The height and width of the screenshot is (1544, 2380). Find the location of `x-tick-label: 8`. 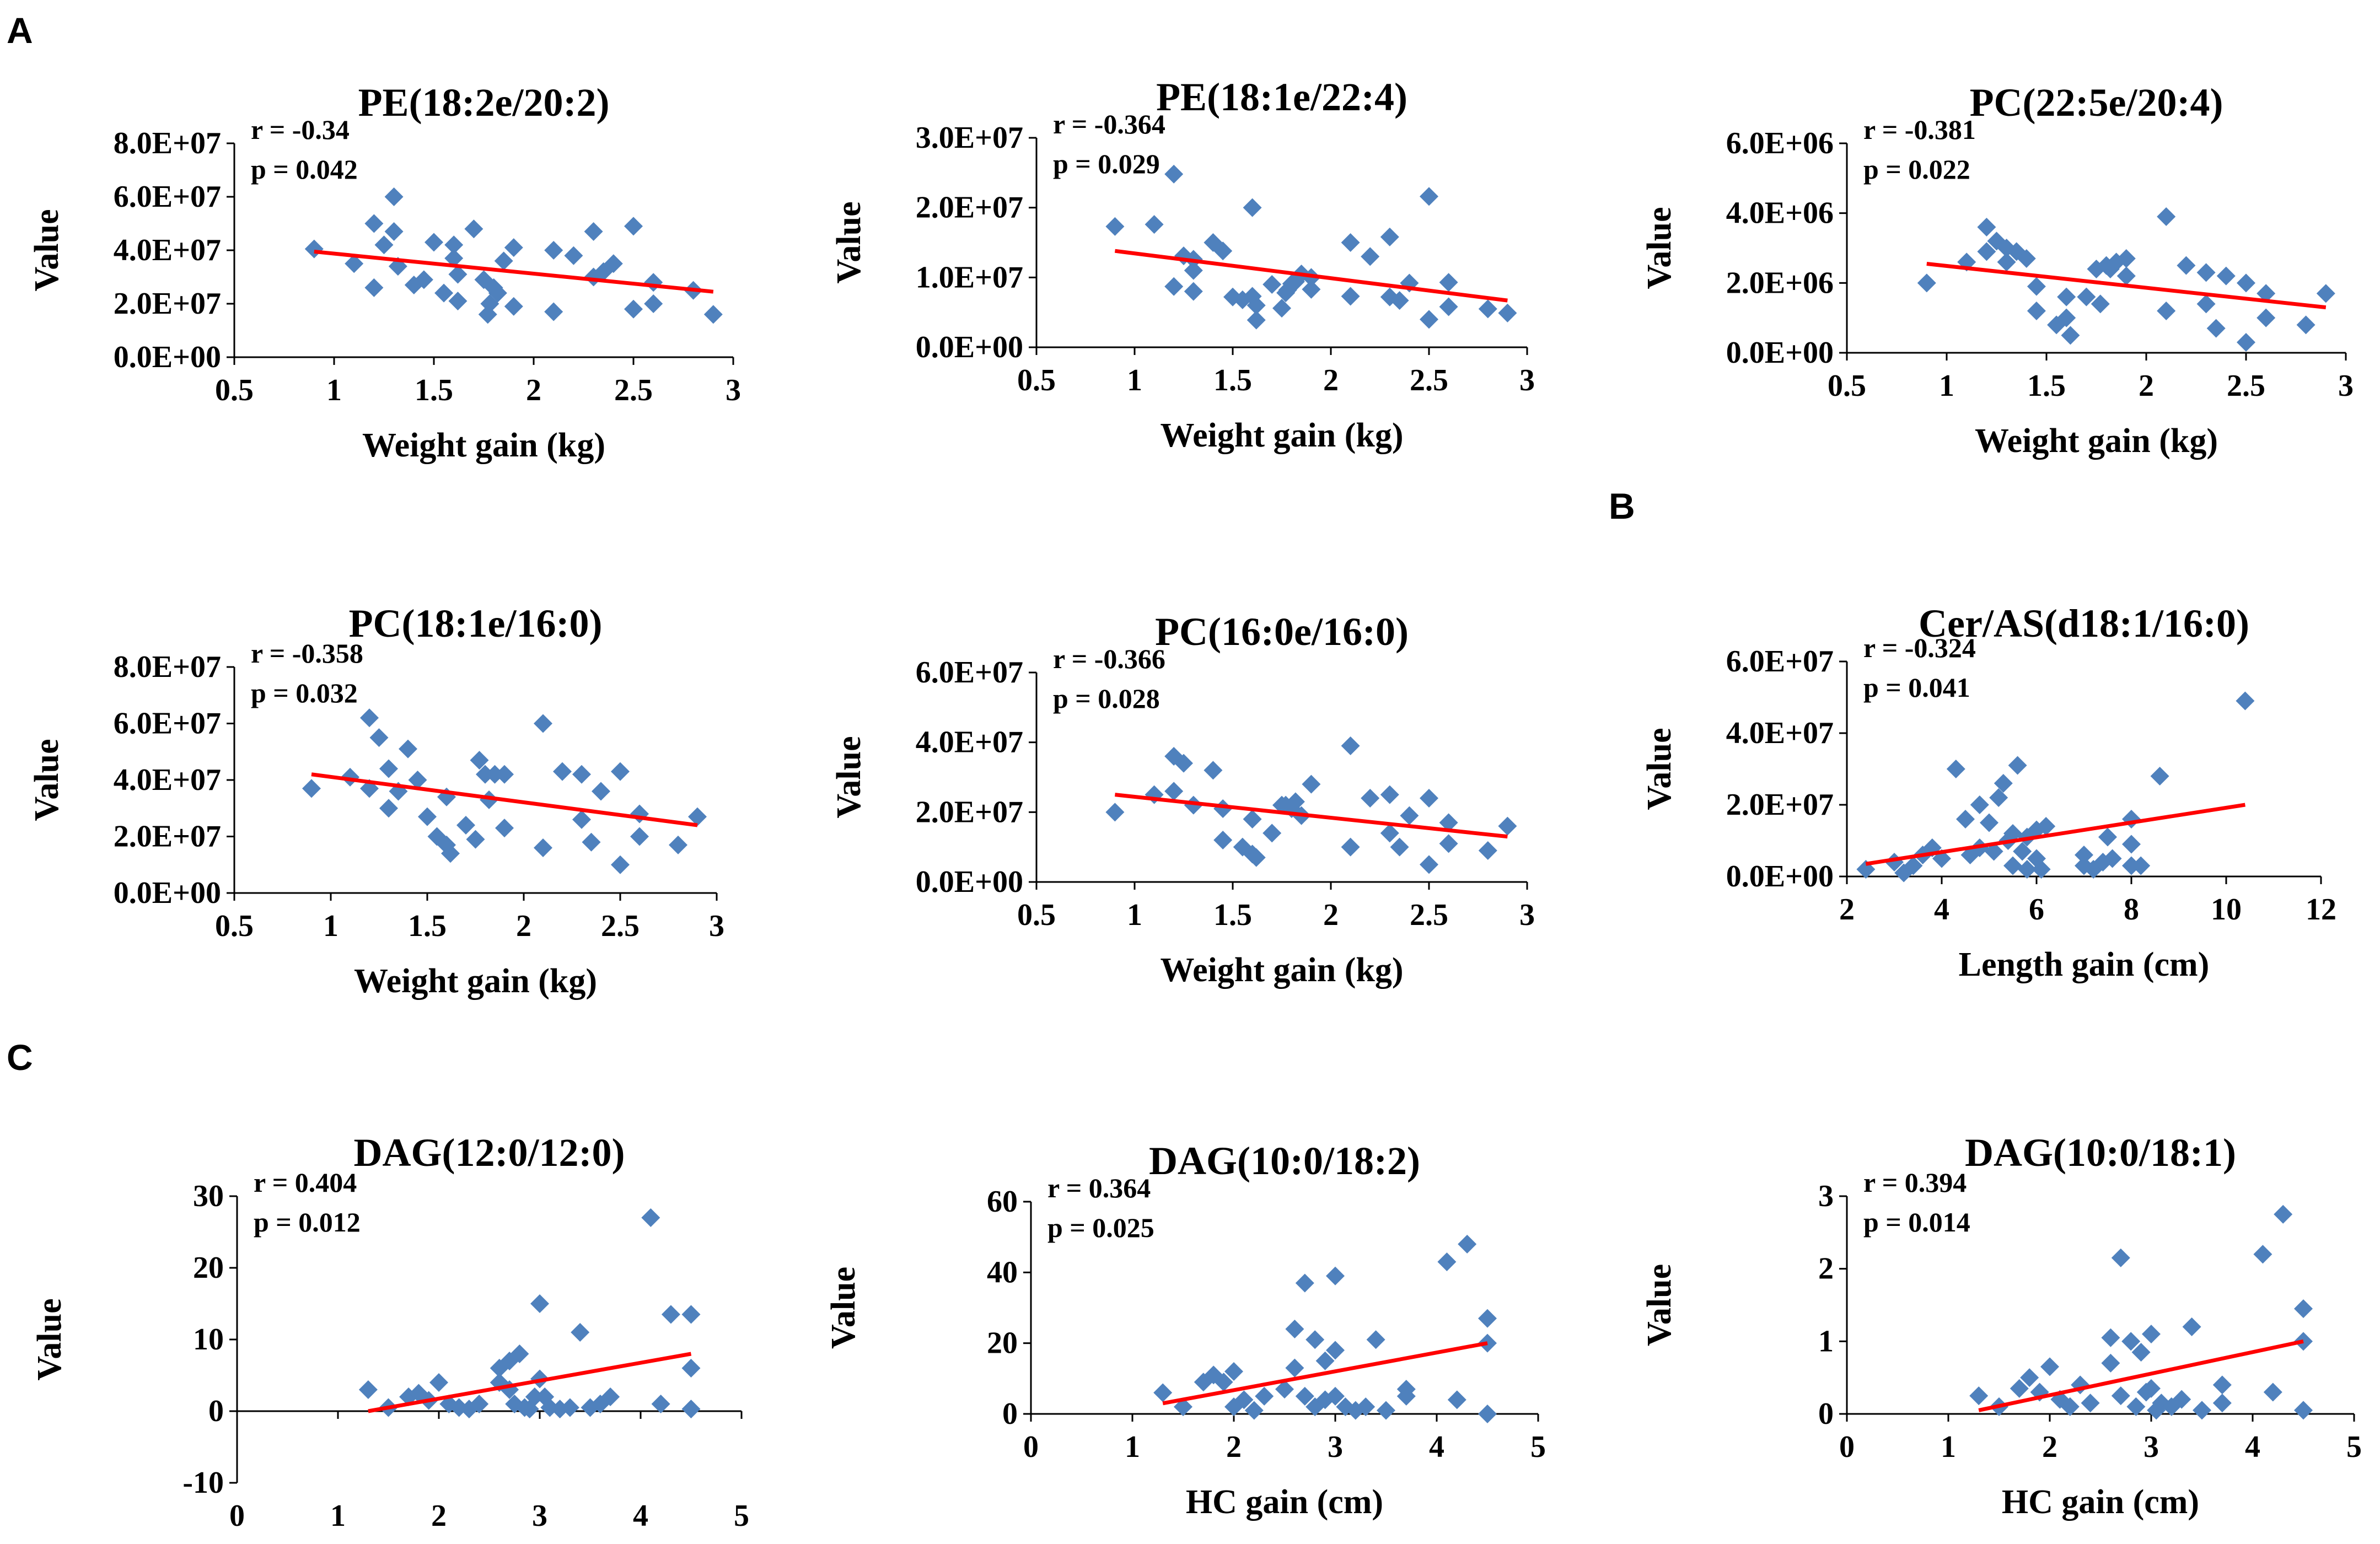

x-tick-label: 8 is located at coordinates (2131, 909).